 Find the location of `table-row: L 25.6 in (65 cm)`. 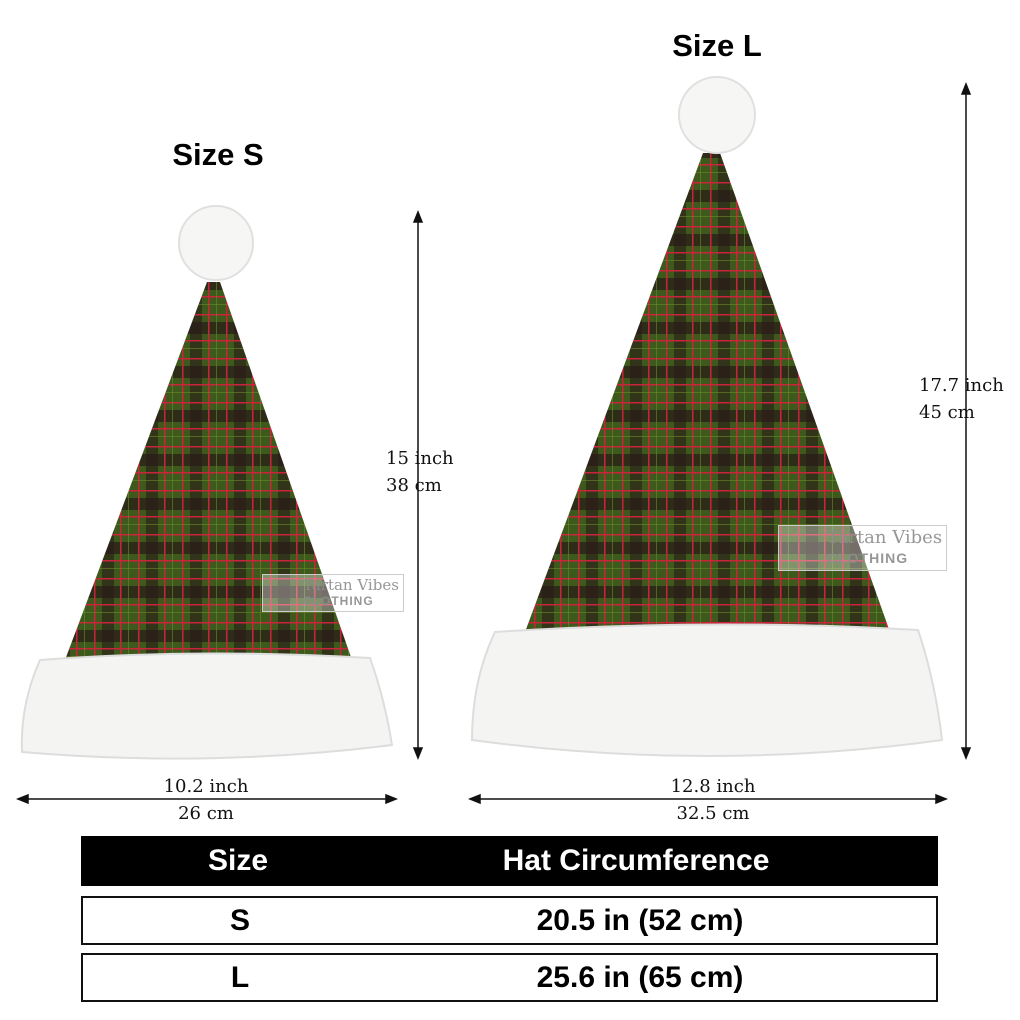

table-row: L 25.6 in (65 cm) is located at coordinates (509, 977).